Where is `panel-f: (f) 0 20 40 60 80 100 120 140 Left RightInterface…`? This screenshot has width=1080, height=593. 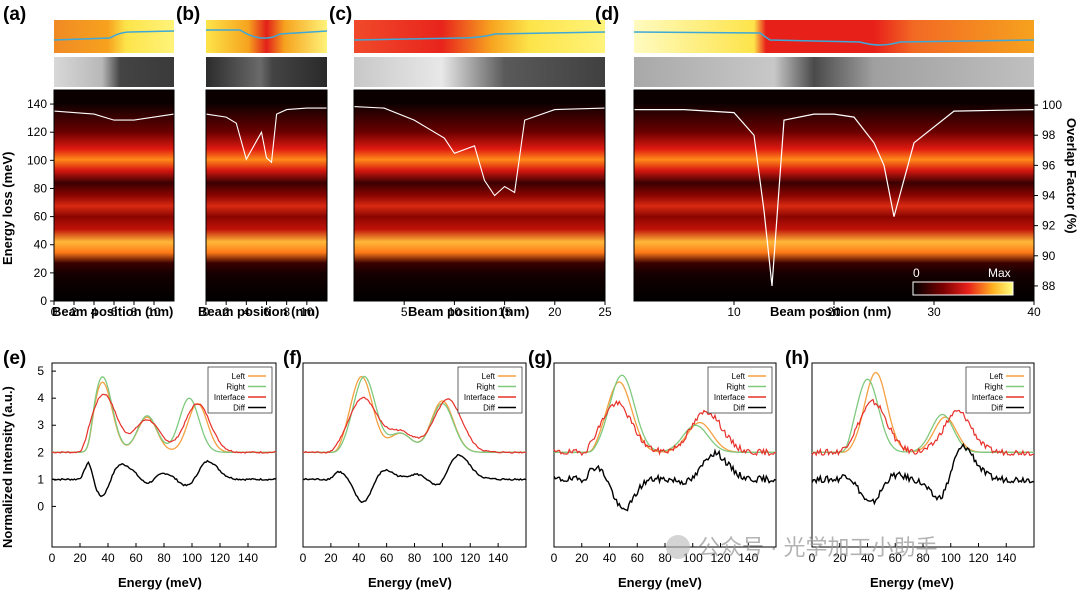 panel-f: (f) 0 20 40 60 80 100 120 140 Left RightInterface… is located at coordinates (405, 456).